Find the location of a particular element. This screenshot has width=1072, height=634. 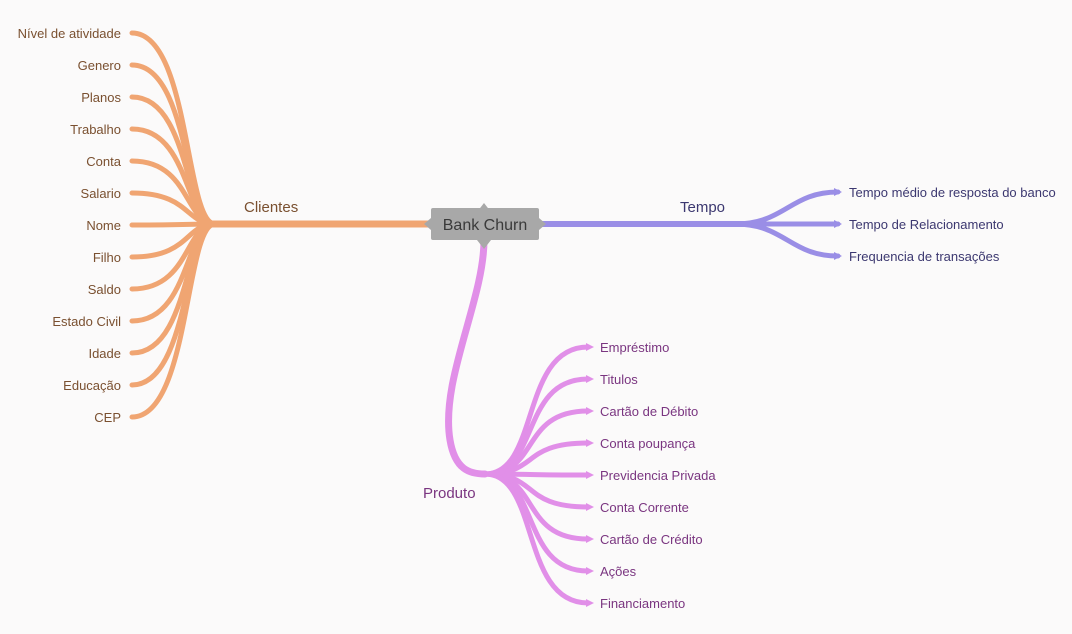

clientes-item: Saldo is located at coordinates (104, 289).